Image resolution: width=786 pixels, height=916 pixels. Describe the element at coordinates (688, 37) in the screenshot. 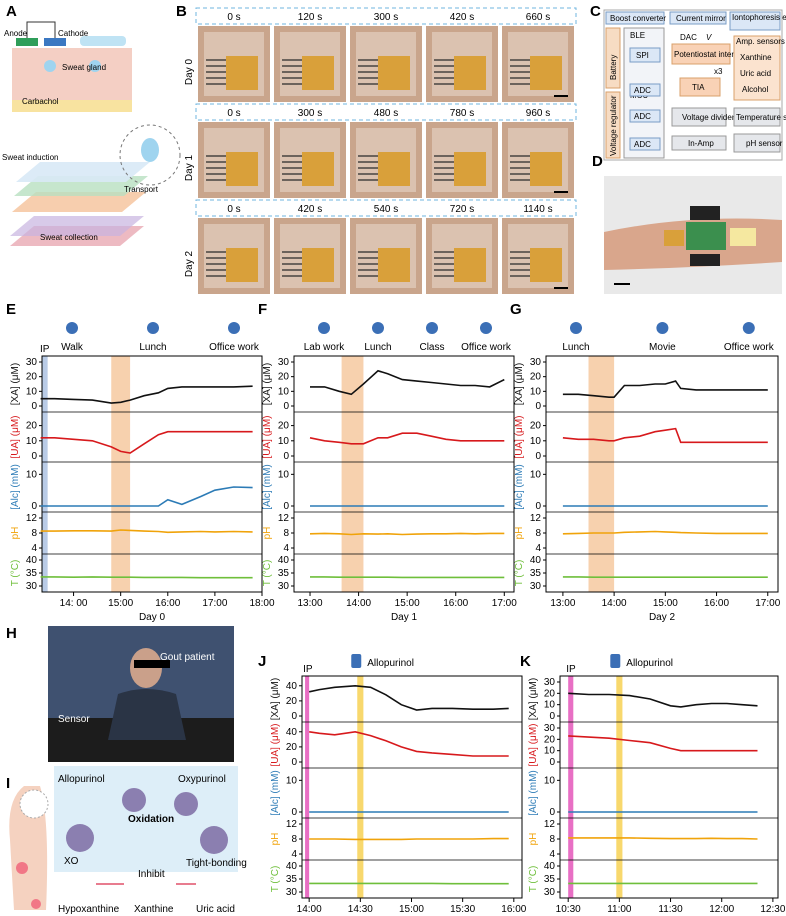

I see `dac-label: DAC` at that location.